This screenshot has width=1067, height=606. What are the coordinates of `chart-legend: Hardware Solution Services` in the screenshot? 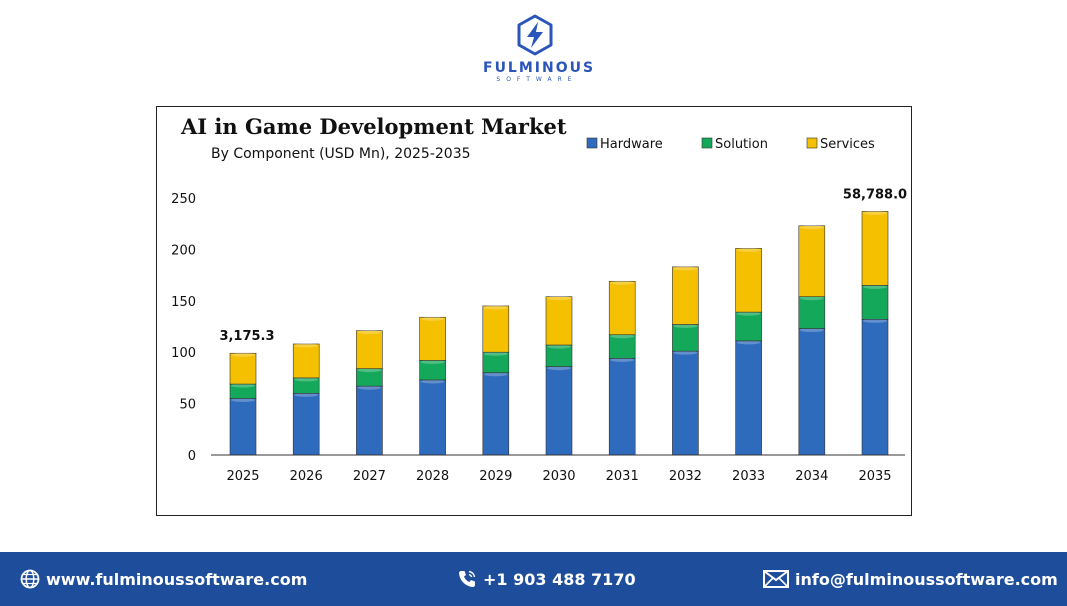 It's located at (730, 144).